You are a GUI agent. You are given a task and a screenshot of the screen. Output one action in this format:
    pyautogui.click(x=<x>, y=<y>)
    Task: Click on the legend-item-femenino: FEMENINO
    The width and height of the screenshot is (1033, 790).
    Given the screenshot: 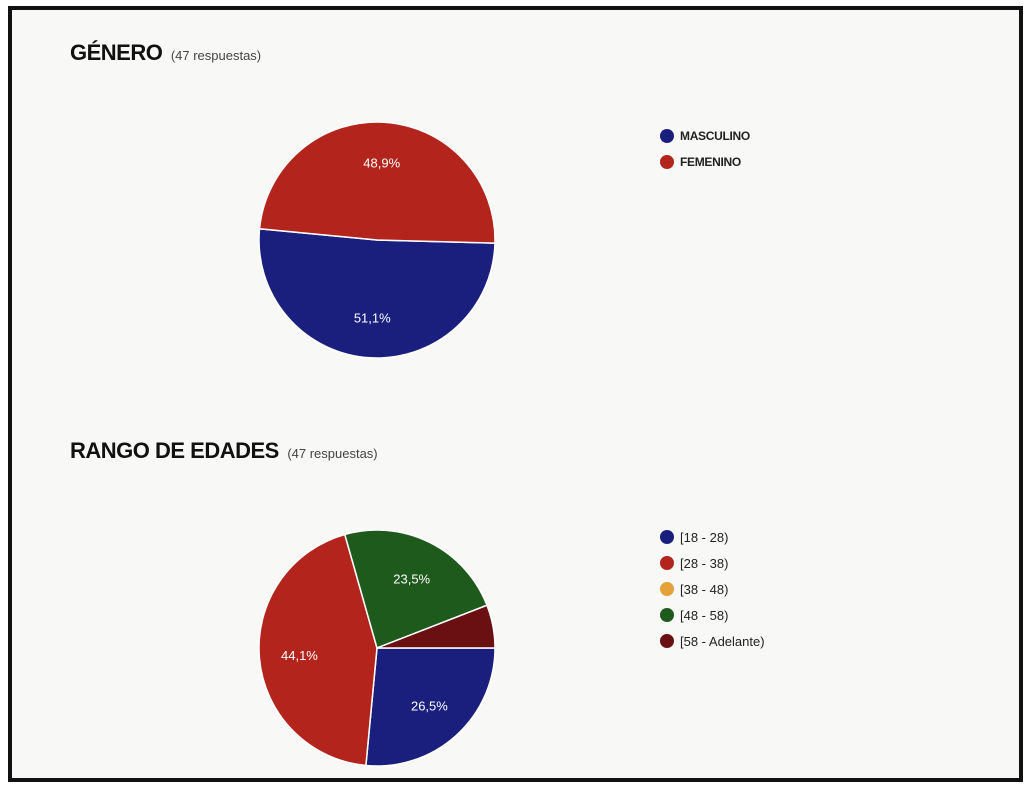 What is the action you would take?
    pyautogui.click(x=705, y=162)
    